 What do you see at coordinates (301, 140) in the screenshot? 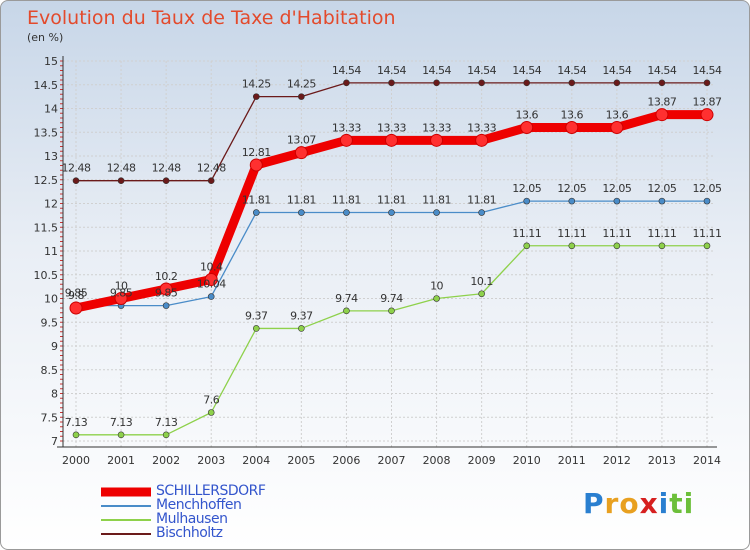
I see `data-label-schillersdorf: 13.07` at bounding box center [301, 140].